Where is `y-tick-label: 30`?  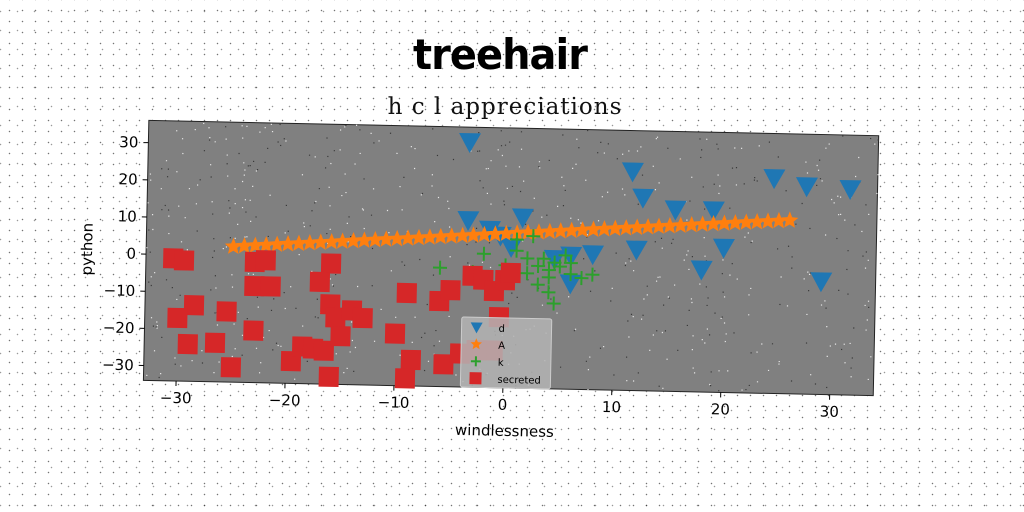
y-tick-label: 30 is located at coordinates (128, 142).